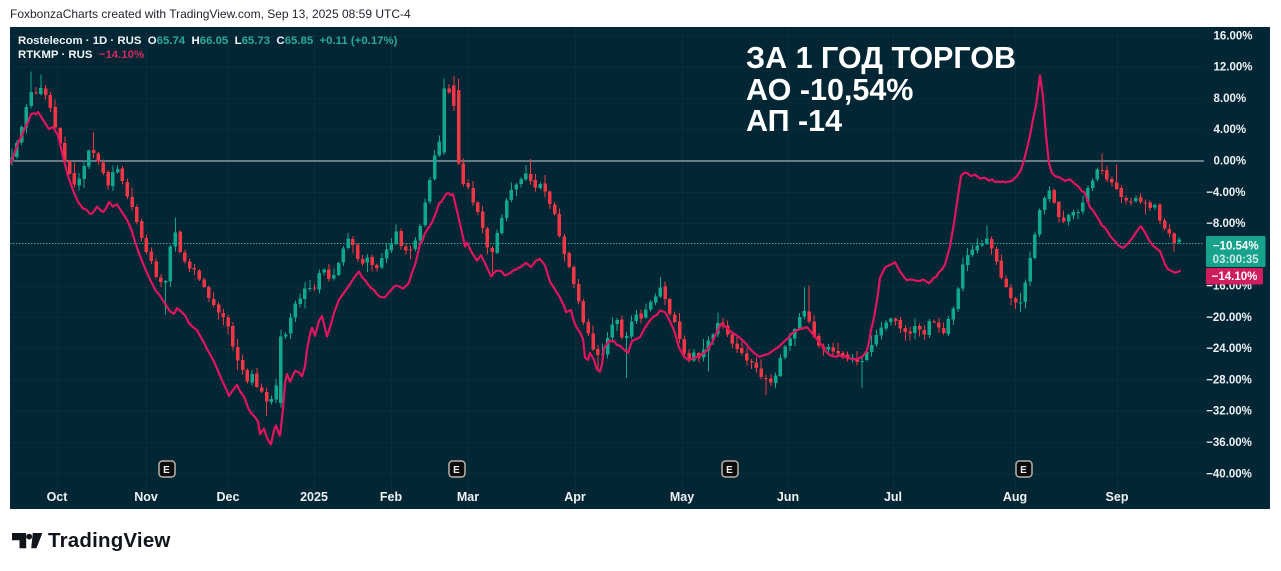  What do you see at coordinates (1229, 474) in the screenshot?
I see `svg-text: −40.00%` at bounding box center [1229, 474].